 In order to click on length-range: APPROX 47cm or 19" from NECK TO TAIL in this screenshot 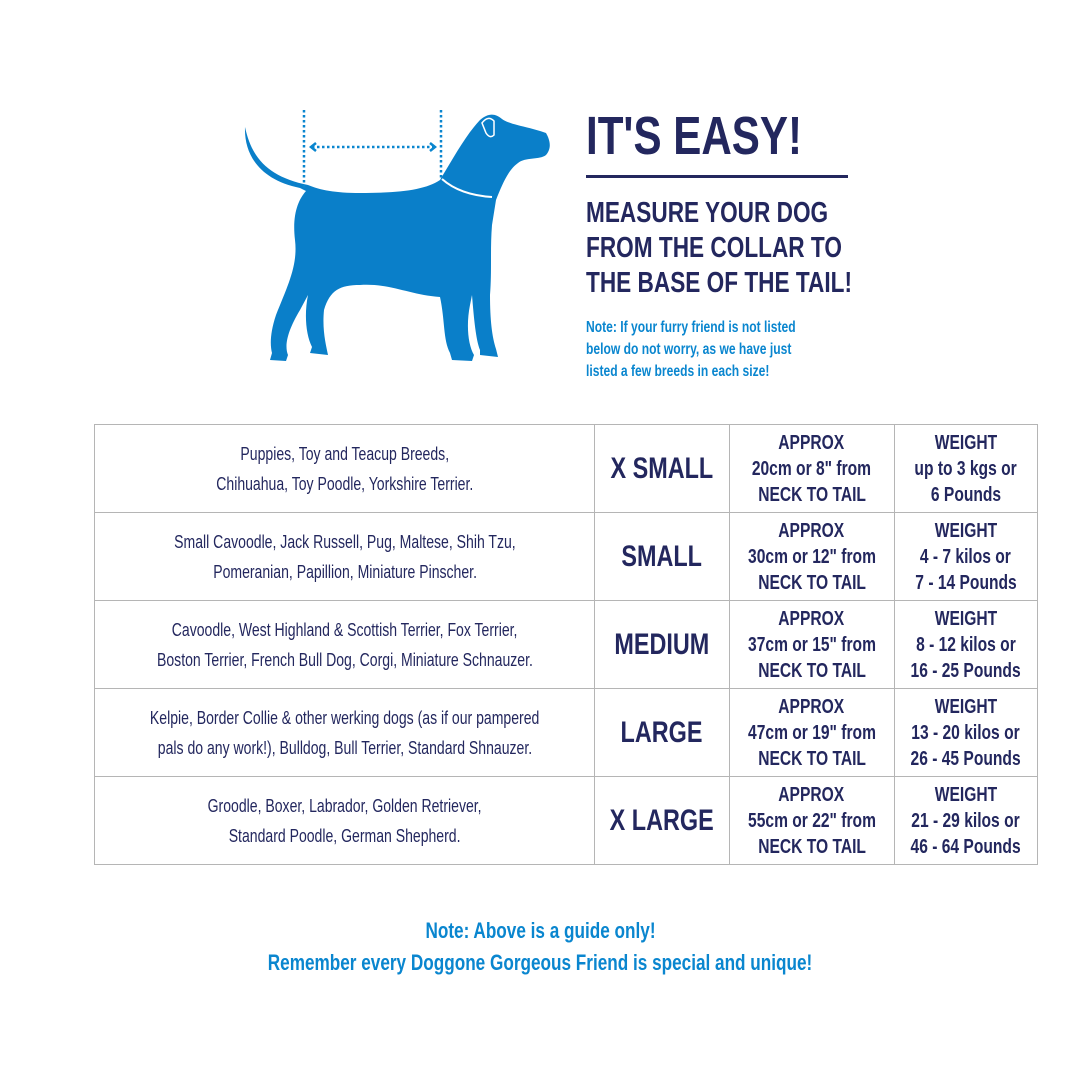, I will do `click(811, 732)`.